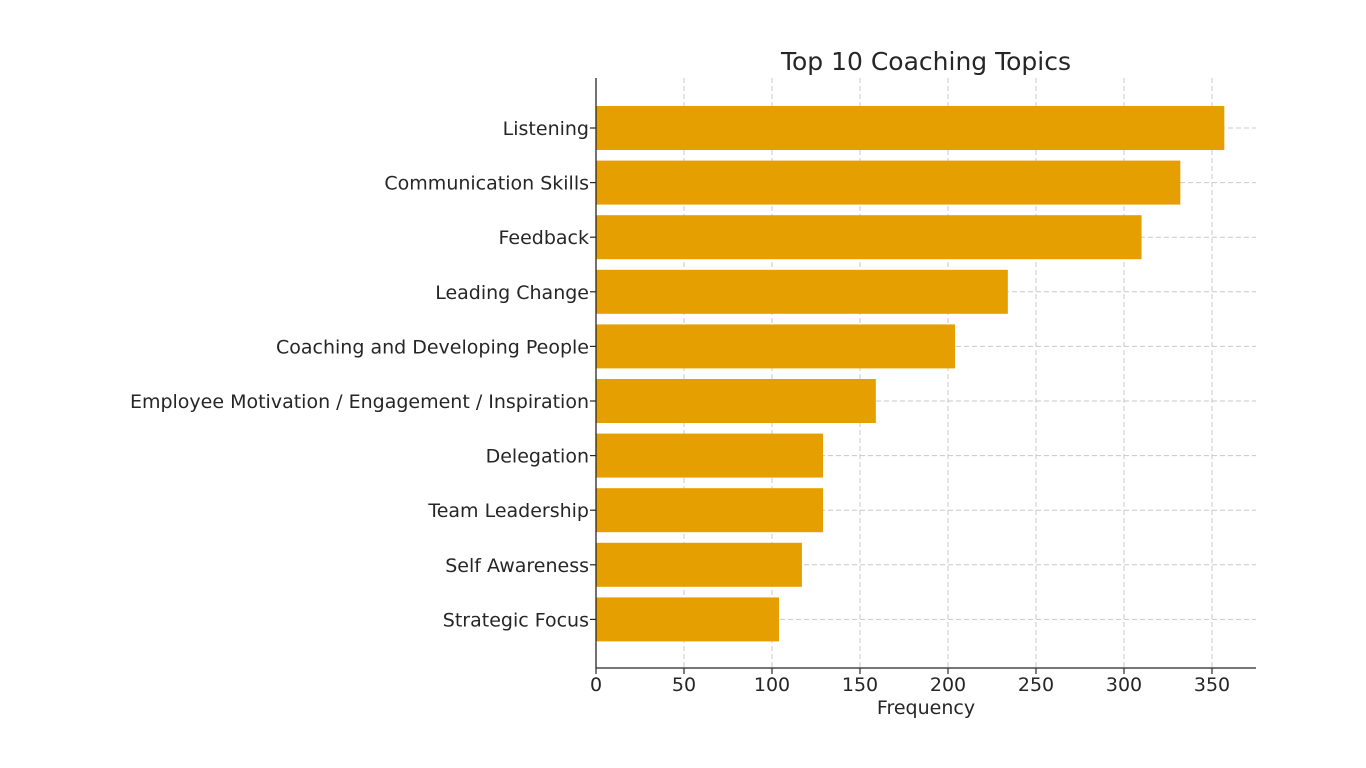 The height and width of the screenshot is (768, 1366). What do you see at coordinates (948, 685) in the screenshot?
I see `x-tick-label: 200` at bounding box center [948, 685].